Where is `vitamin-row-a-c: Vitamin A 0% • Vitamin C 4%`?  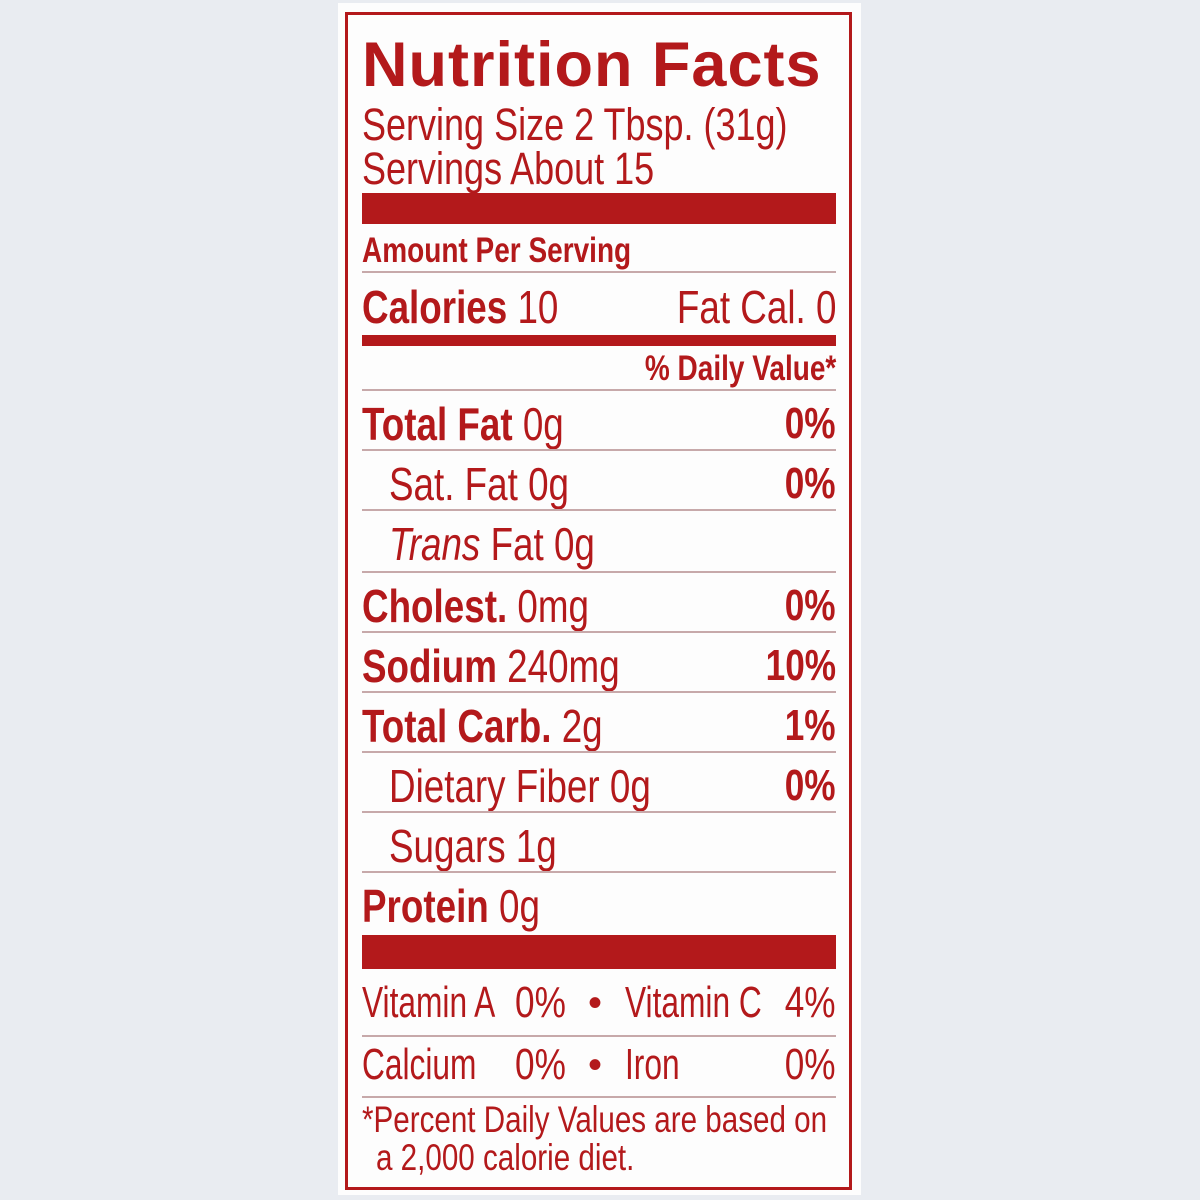
vitamin-row-a-c: Vitamin A 0% • Vitamin C 4% is located at coordinates (599, 1002).